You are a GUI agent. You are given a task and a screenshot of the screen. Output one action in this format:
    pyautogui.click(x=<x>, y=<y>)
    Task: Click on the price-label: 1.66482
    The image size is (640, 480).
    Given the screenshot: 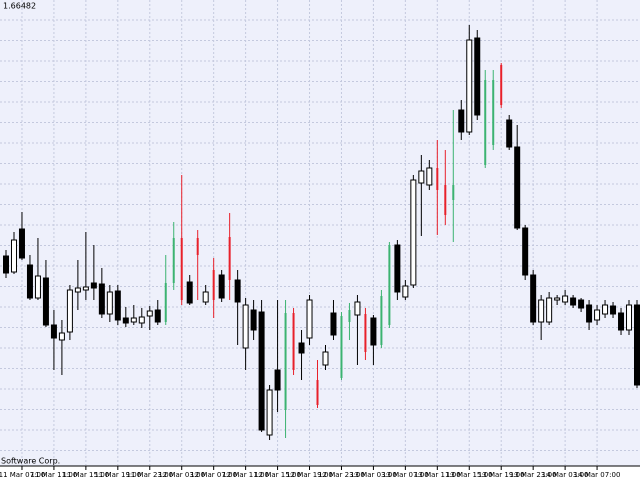 What is the action you would take?
    pyautogui.click(x=19, y=6)
    